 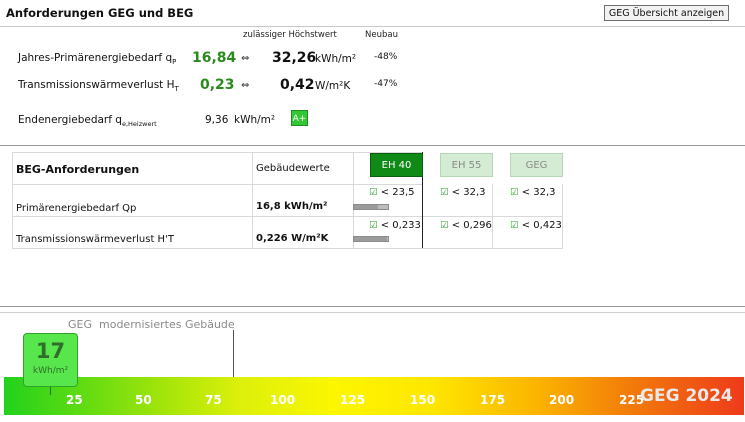 I want to click on tab-geg: GEG, so click(x=536, y=165).